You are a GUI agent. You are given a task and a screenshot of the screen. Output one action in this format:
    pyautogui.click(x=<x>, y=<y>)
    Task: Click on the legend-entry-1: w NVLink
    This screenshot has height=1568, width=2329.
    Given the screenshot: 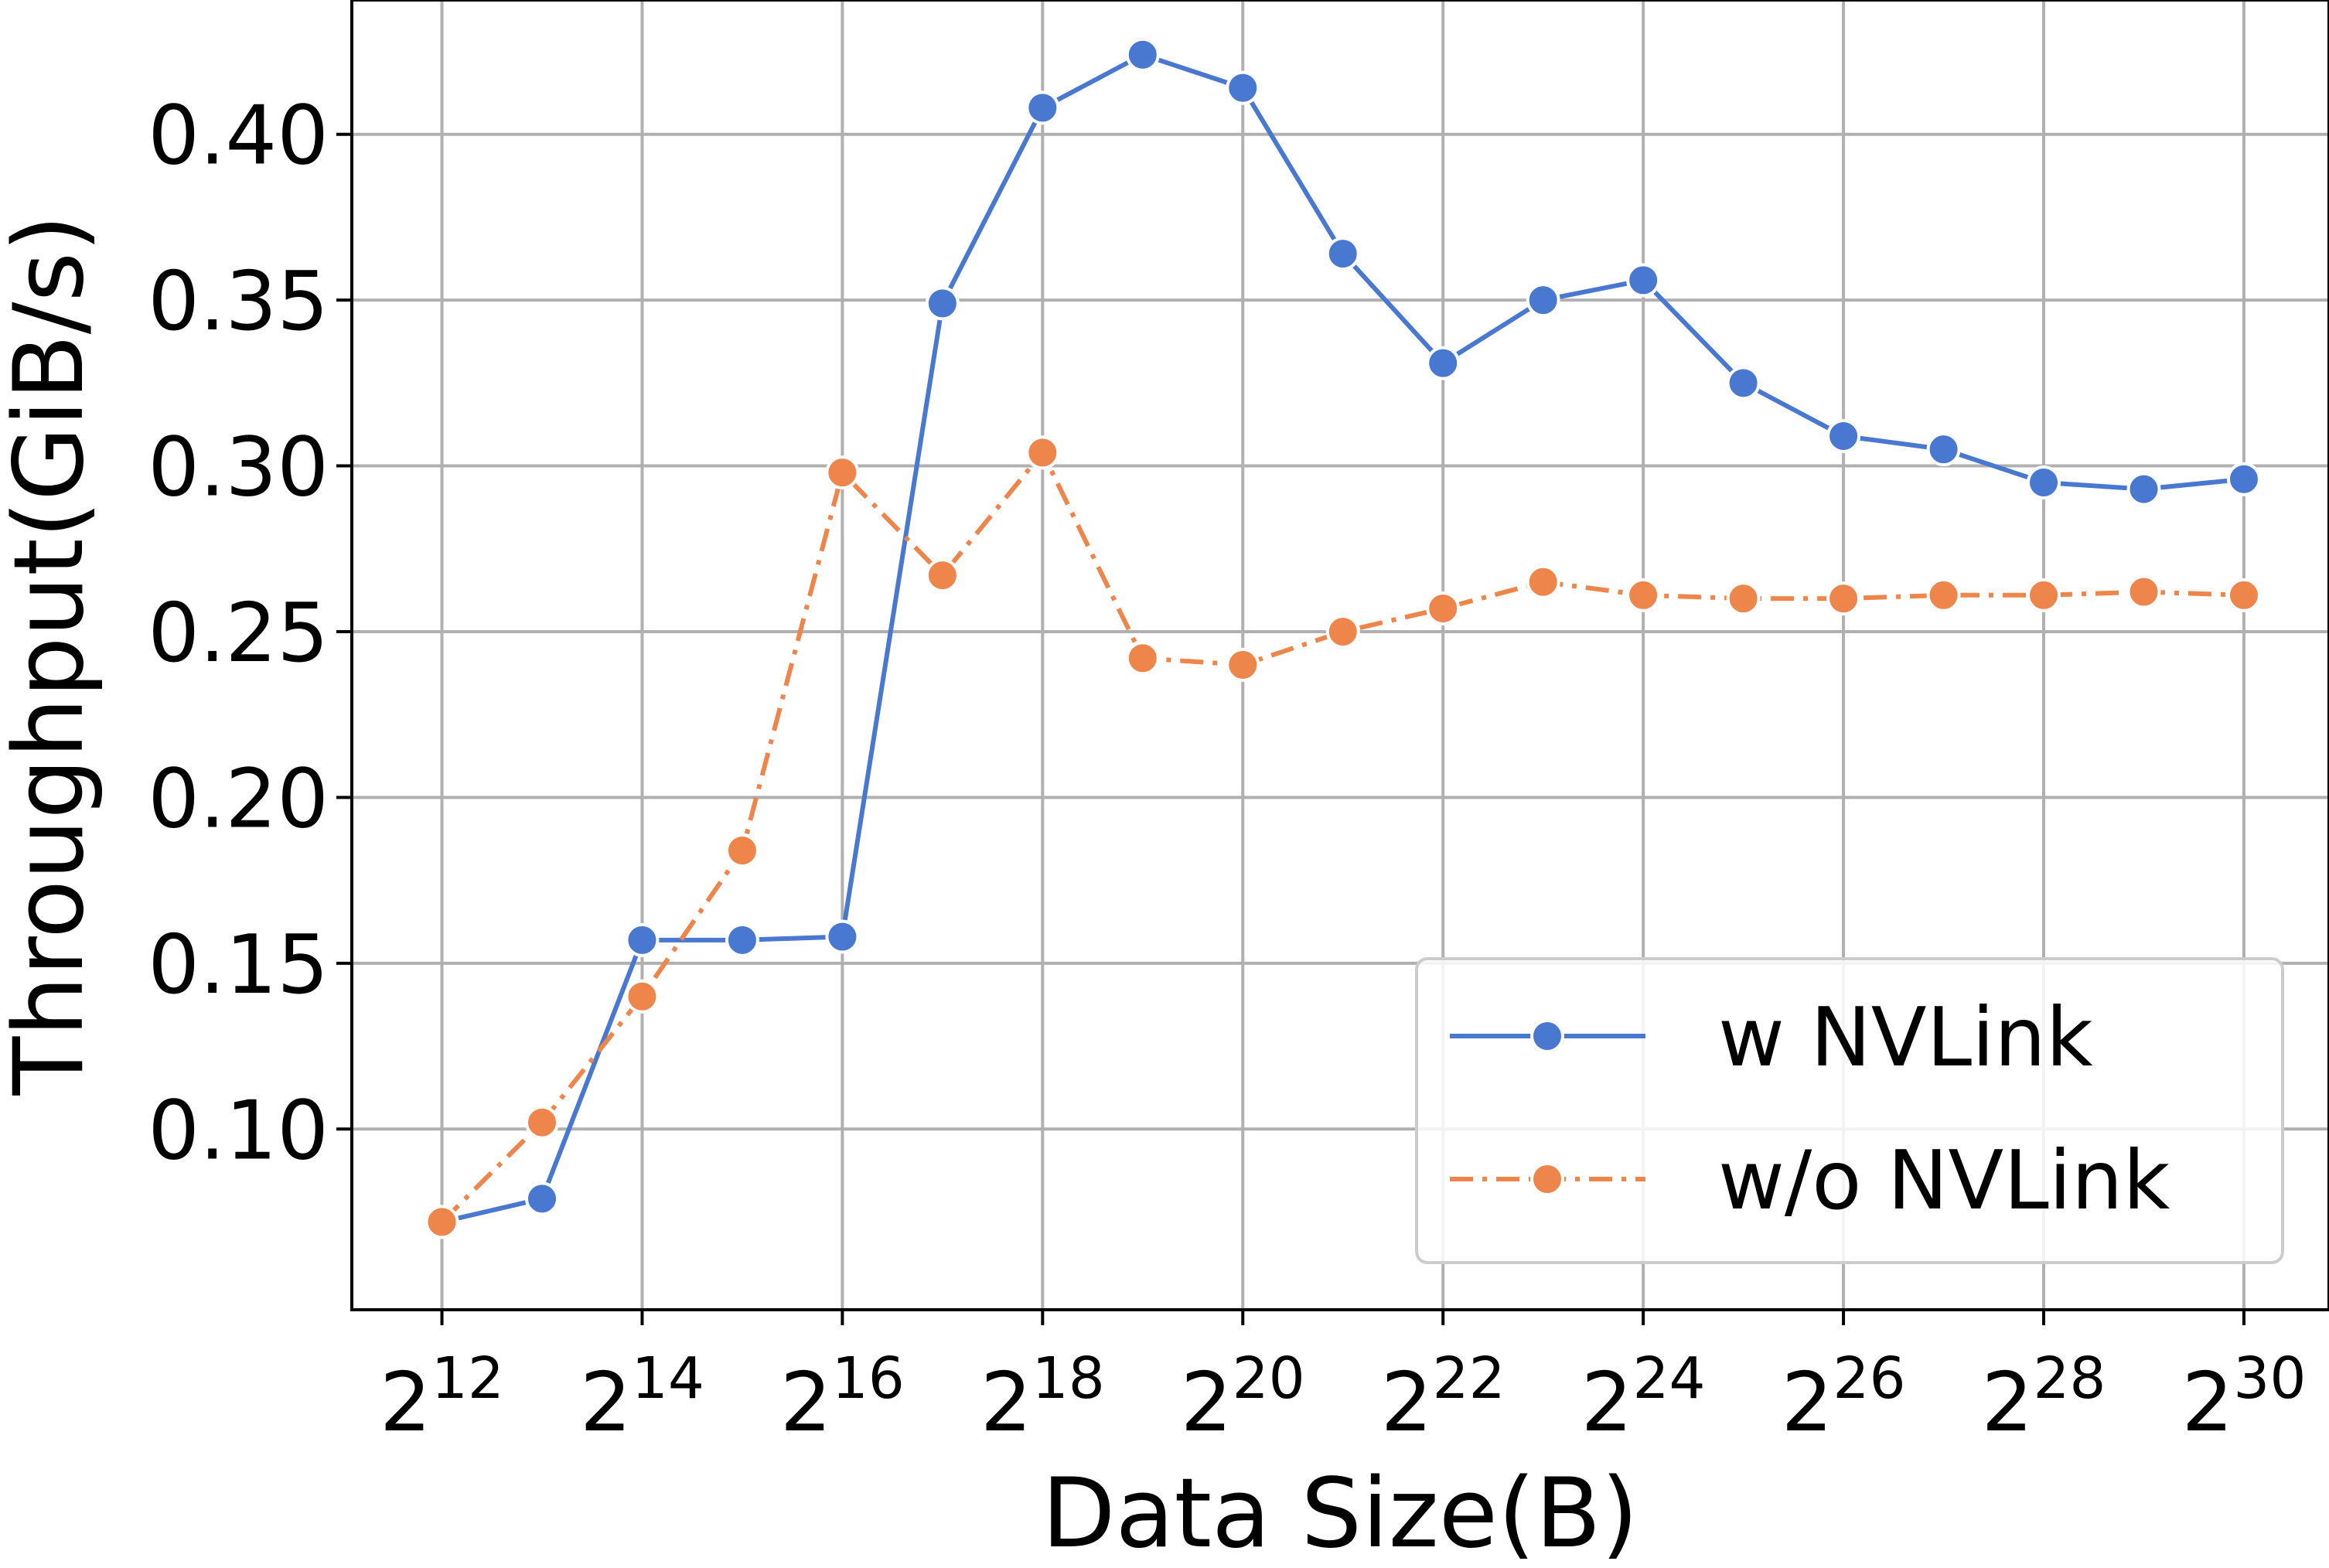 What is the action you would take?
    pyautogui.click(x=1771, y=1037)
    